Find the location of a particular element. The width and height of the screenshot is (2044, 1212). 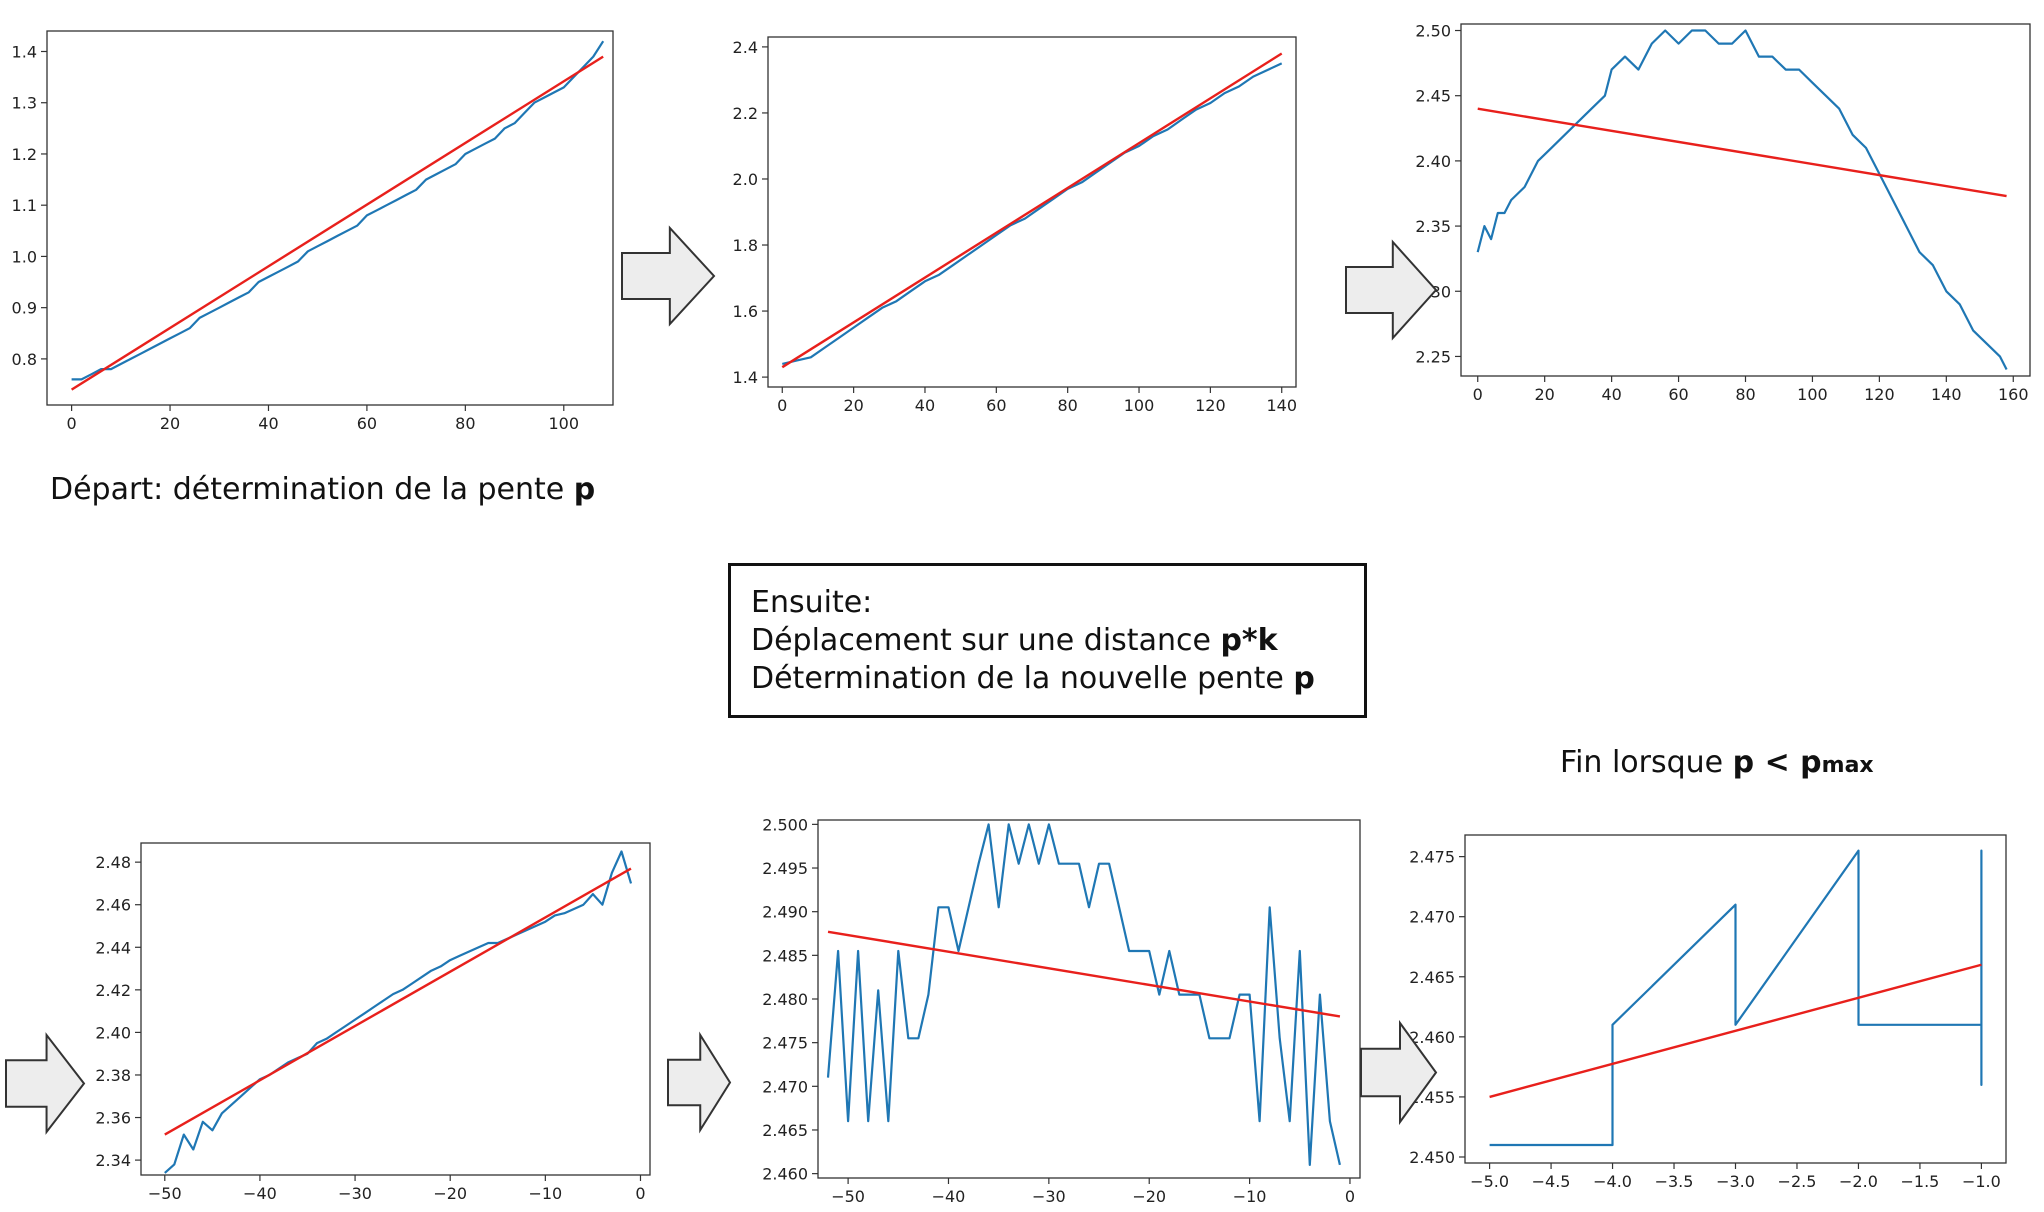

box-line-3: Détermination de la nouvelle pente p is located at coordinates (1033, 678).